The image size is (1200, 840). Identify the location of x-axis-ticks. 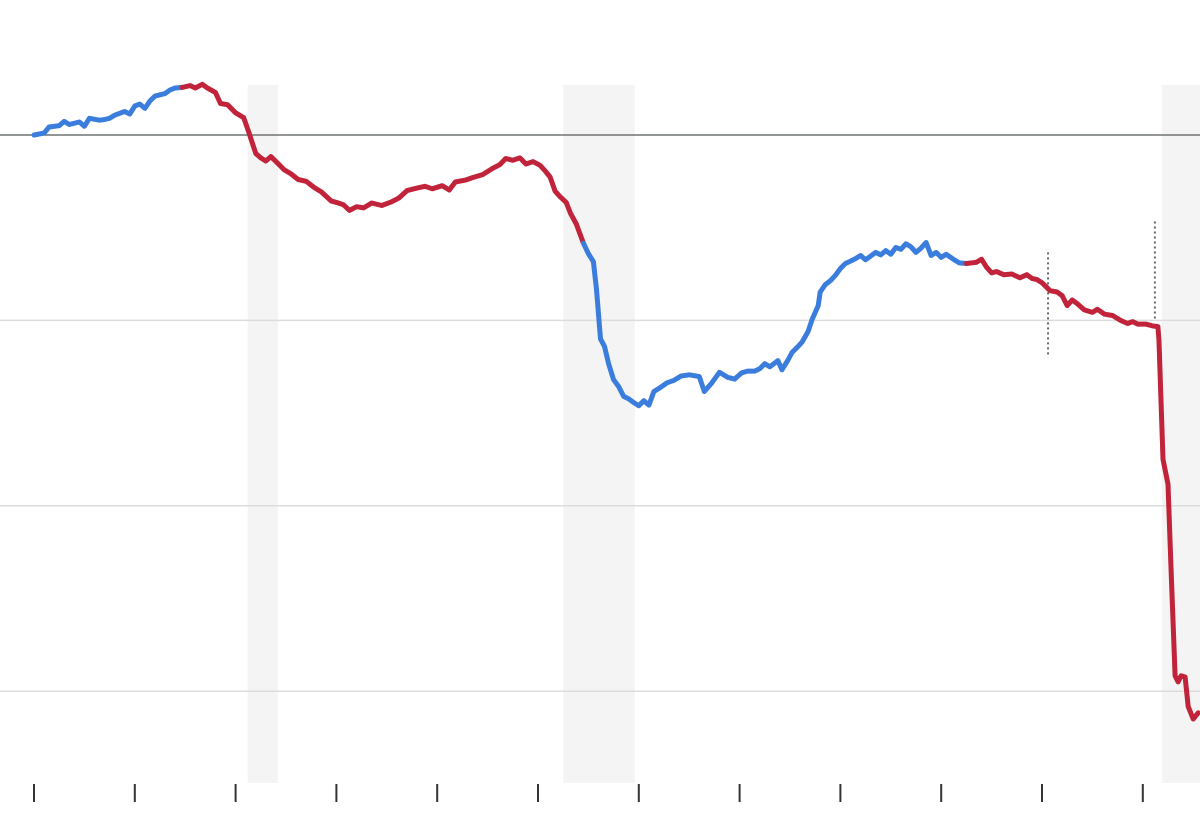
(588, 793).